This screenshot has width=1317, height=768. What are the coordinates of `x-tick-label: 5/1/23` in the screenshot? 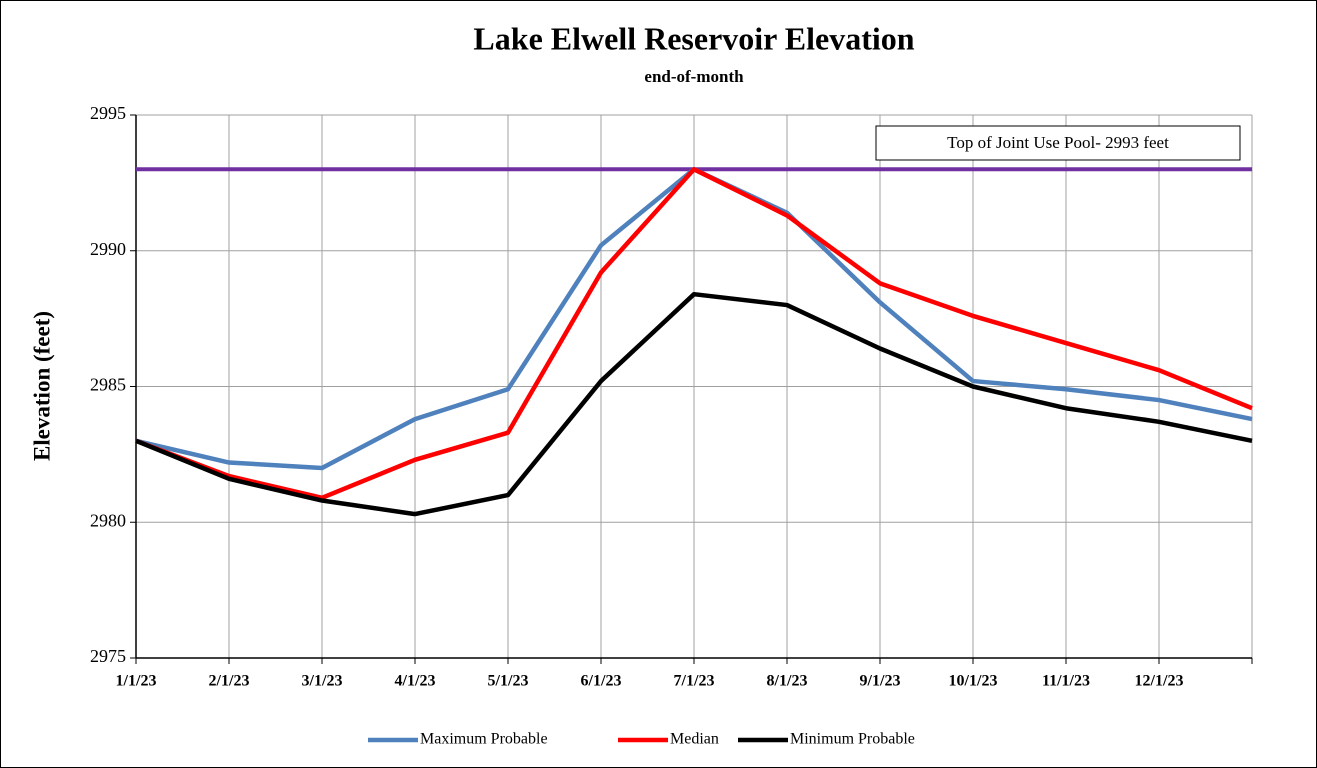 It's located at (508, 681).